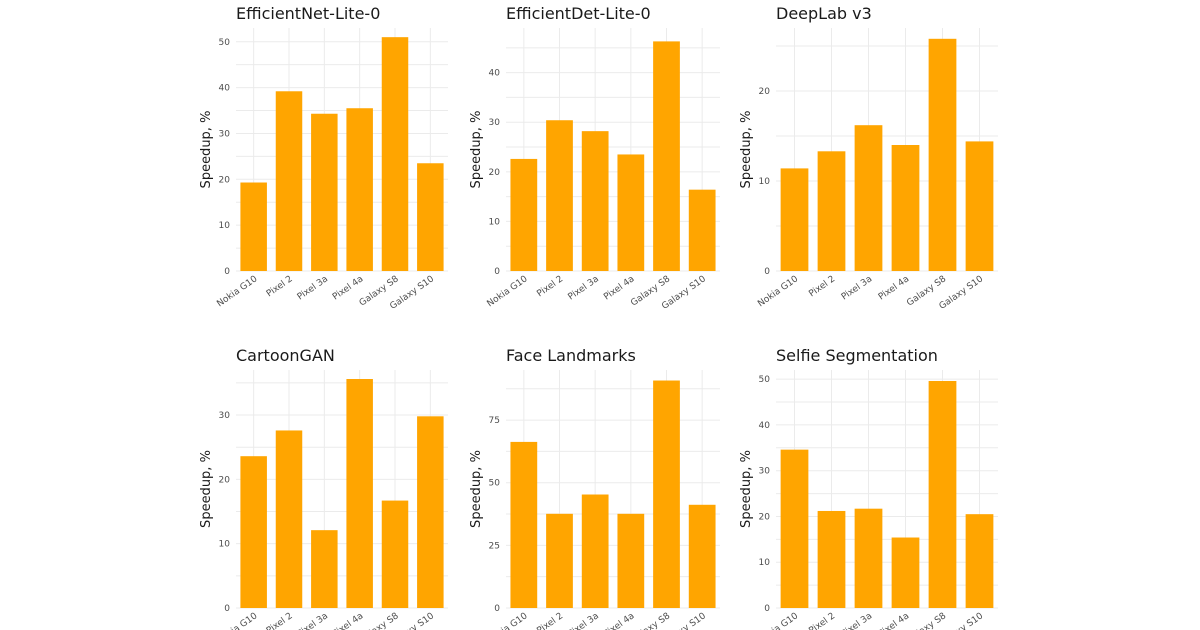  Describe the element at coordinates (494, 546) in the screenshot. I see `y-tick-label: 25` at that location.